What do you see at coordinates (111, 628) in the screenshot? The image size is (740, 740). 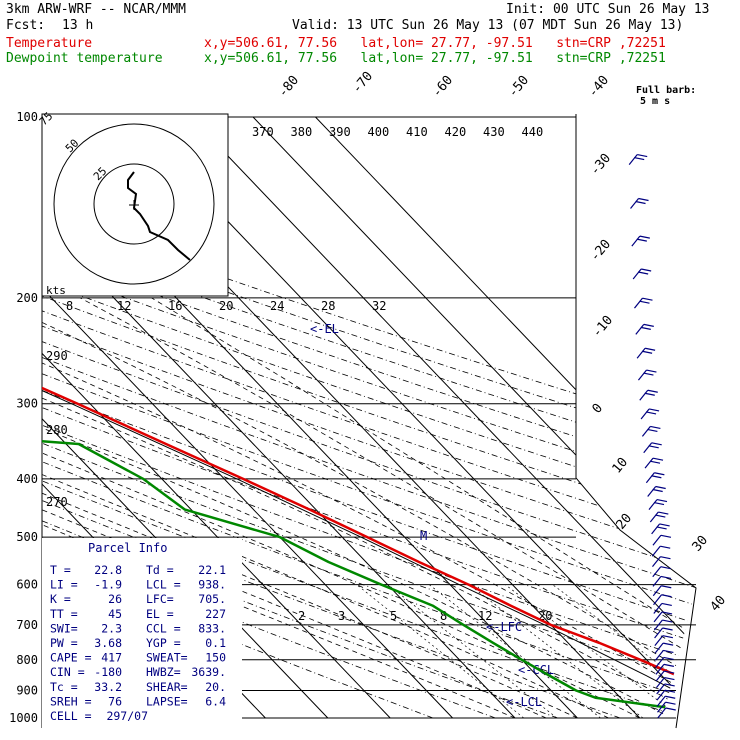 I see `parcel-info-cell: 2.3` at bounding box center [111, 628].